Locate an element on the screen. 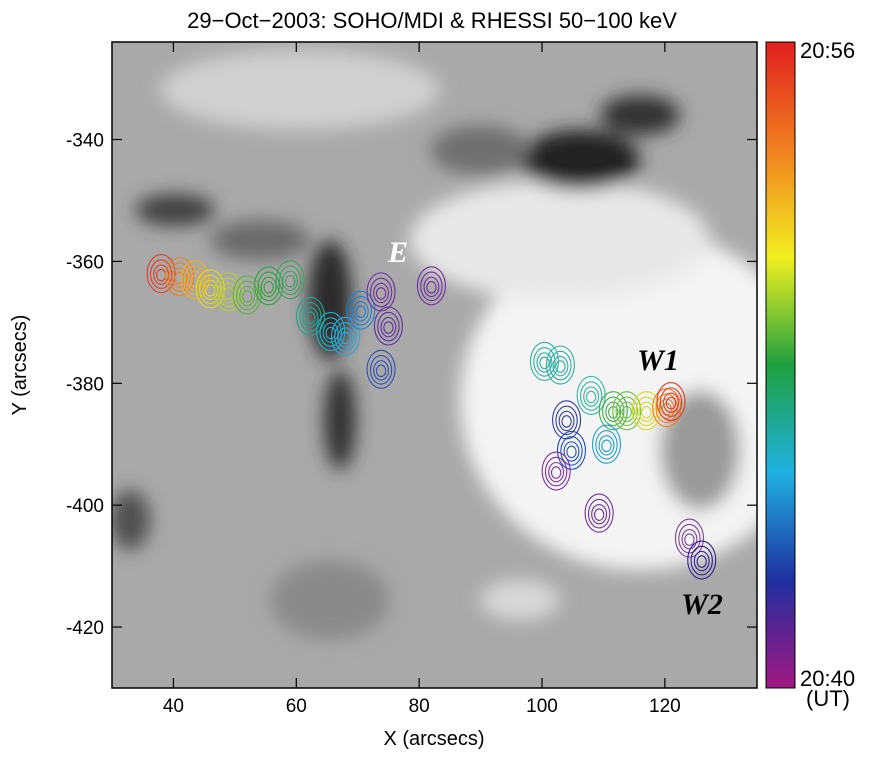  colorbar-unit: (UT) is located at coordinates (828, 698).